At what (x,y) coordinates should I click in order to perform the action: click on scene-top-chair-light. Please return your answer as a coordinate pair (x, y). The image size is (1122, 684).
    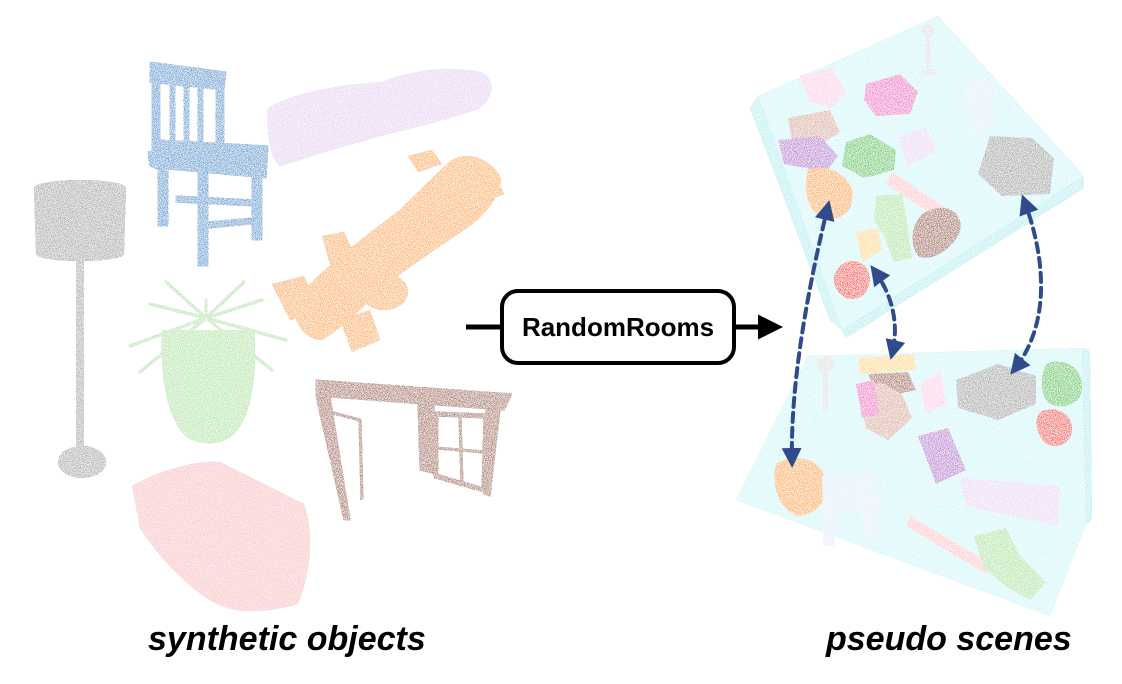
    Looking at the image, I should click on (980, 106).